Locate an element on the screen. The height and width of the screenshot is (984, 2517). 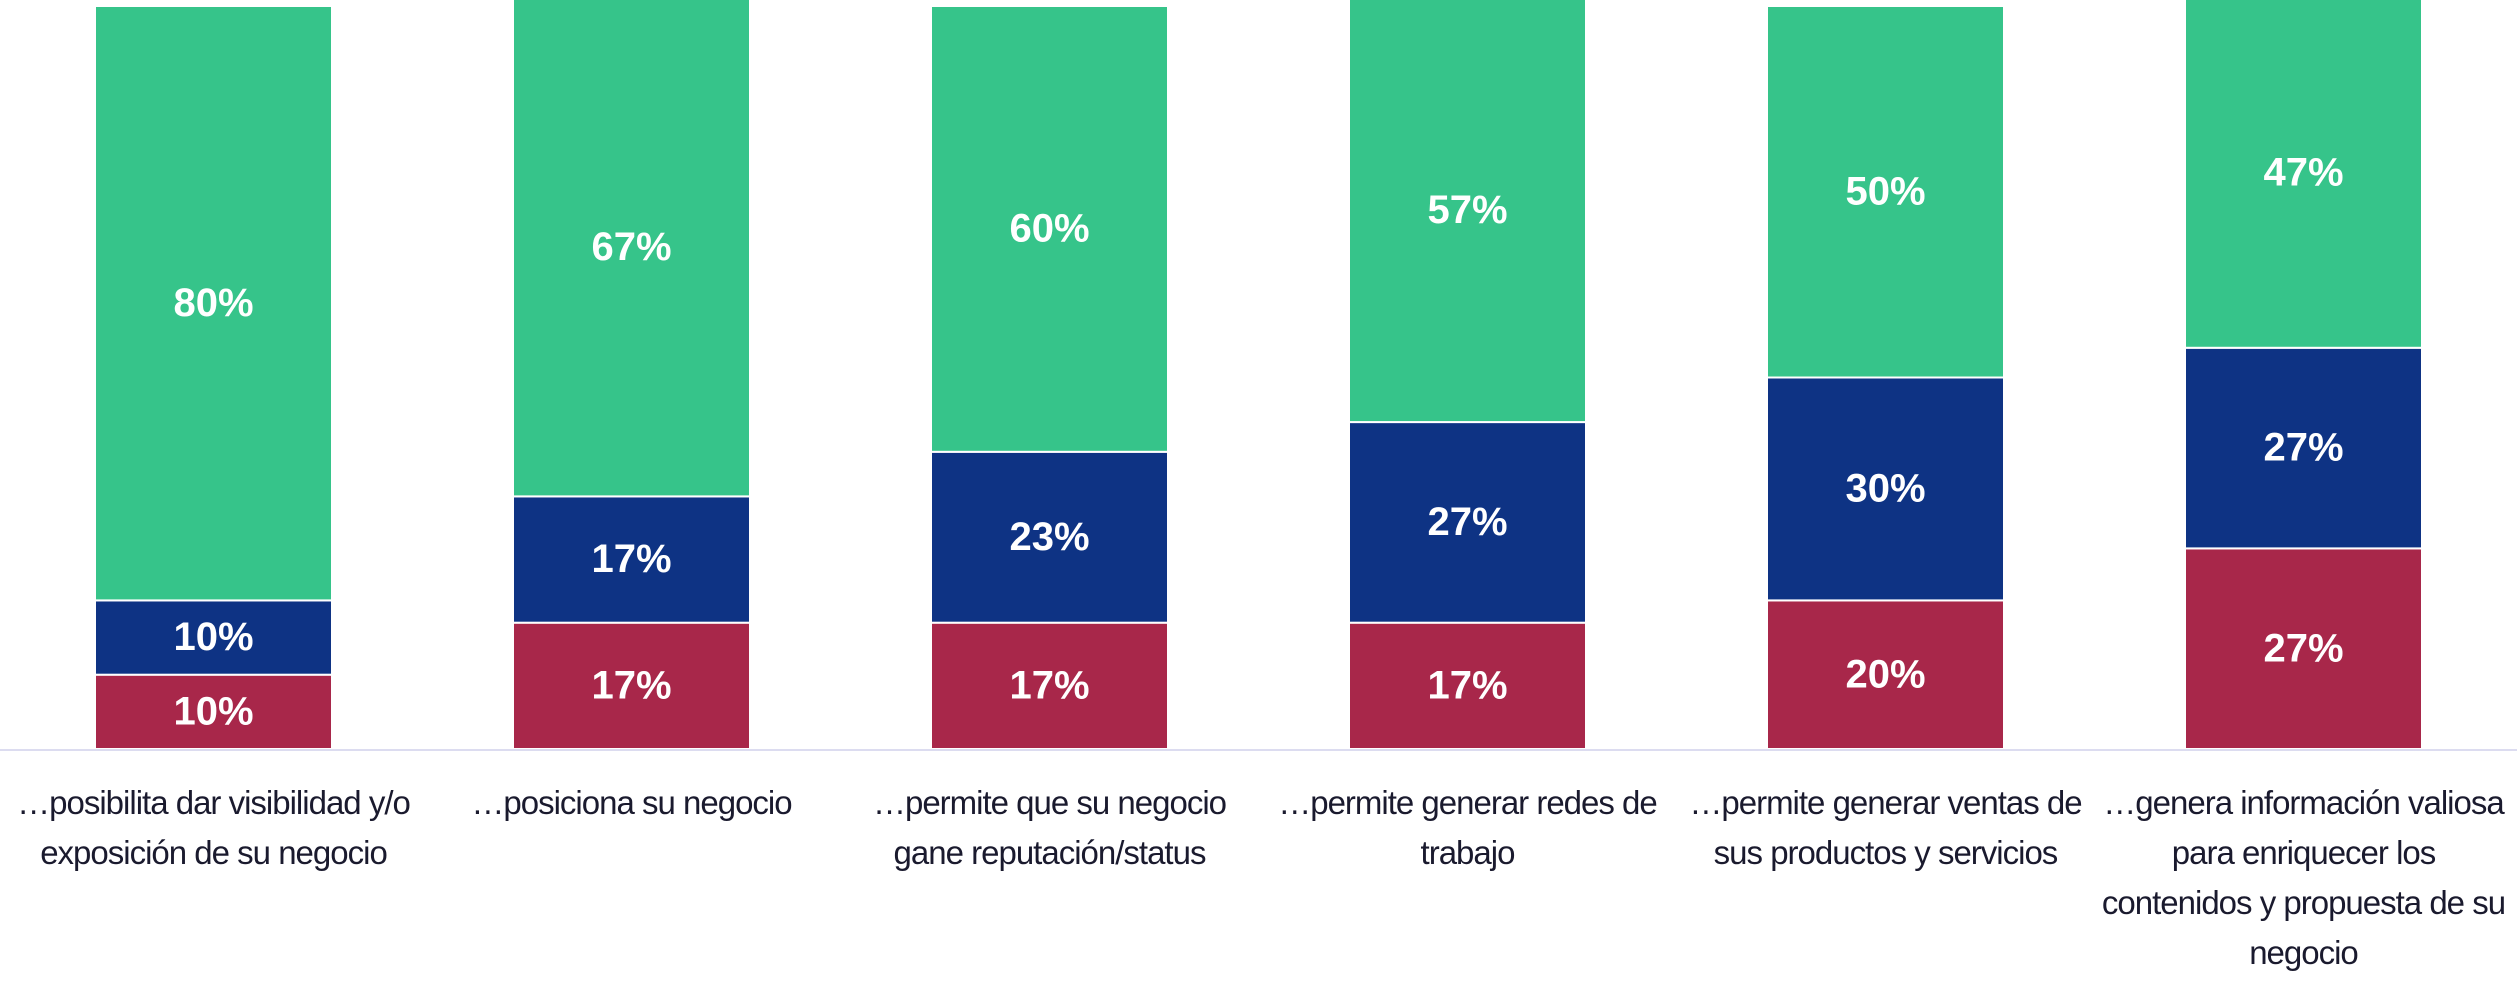
data-label: 57% is located at coordinates (1467, 210).